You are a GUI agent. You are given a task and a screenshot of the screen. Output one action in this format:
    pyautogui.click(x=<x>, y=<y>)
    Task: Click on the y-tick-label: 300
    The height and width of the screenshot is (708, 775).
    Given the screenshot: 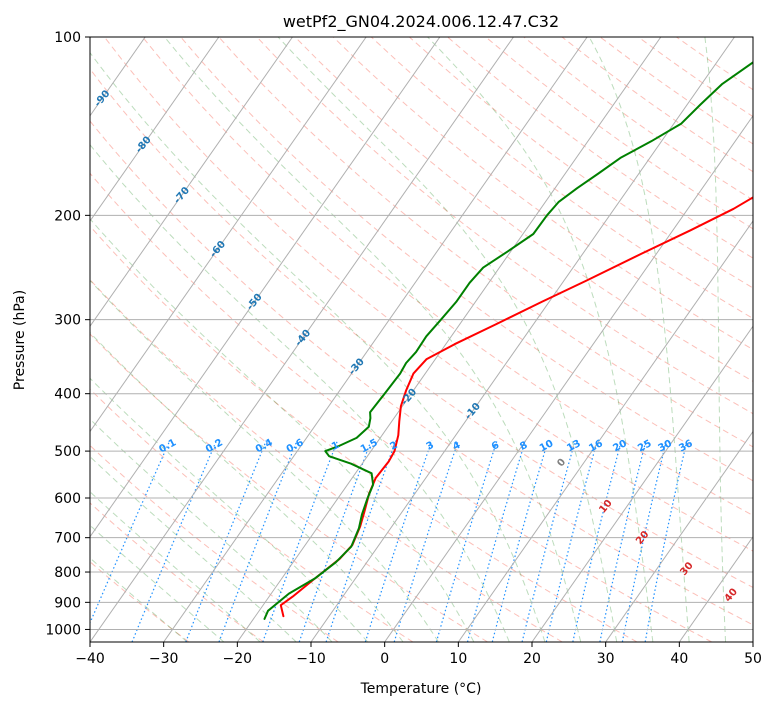 What is the action you would take?
    pyautogui.click(x=67, y=321)
    